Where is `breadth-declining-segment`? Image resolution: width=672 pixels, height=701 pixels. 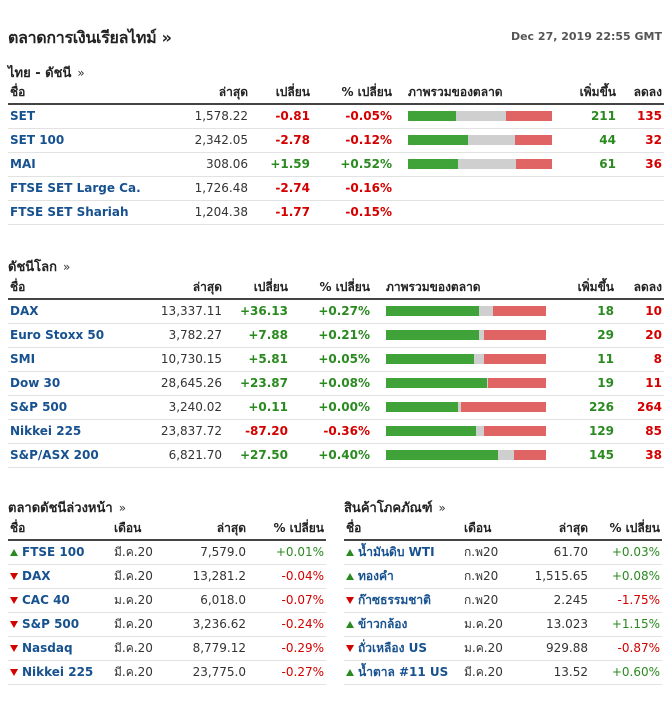 breadth-declining-segment is located at coordinates (517, 383).